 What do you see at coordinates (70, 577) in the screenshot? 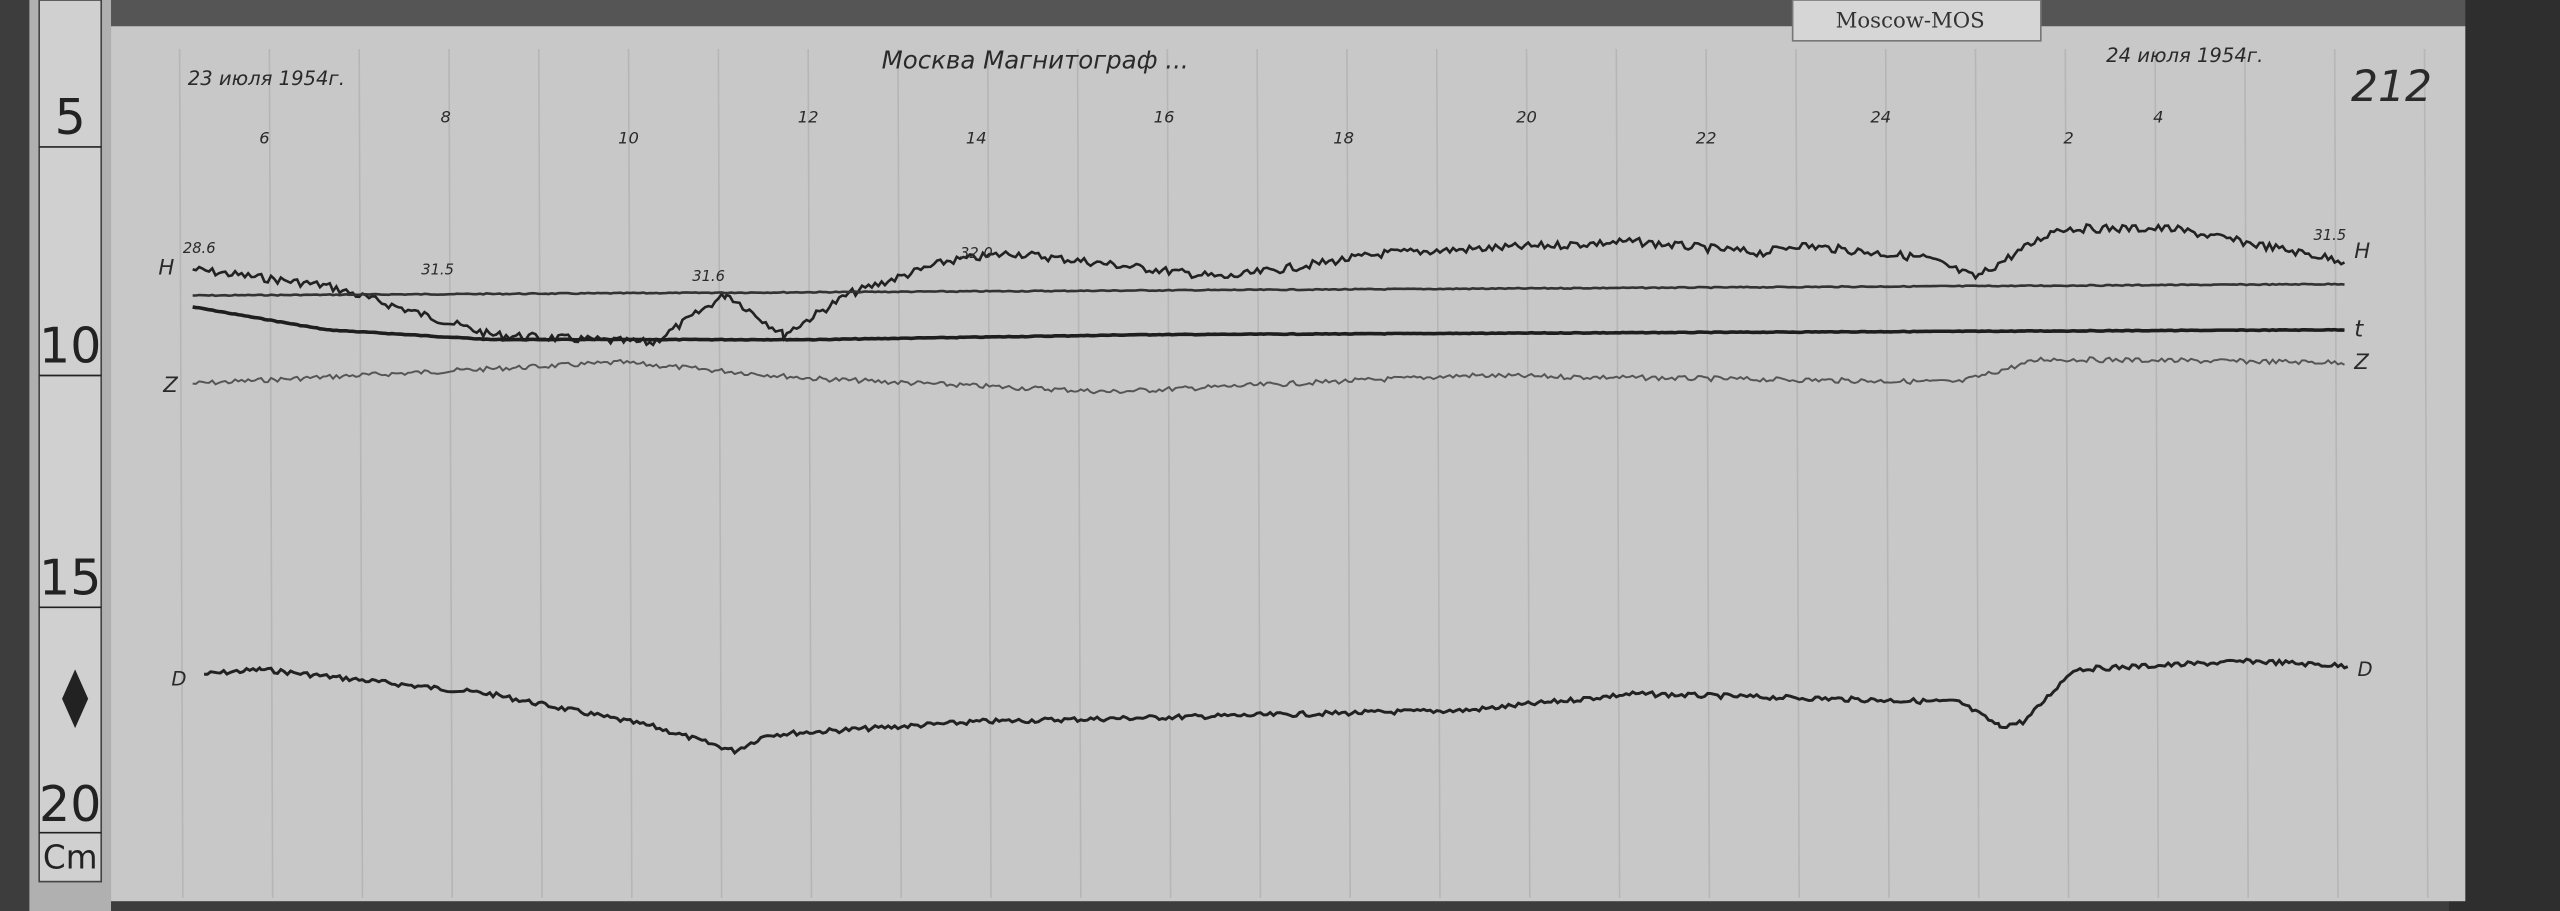
I see `ruler-mark: 15` at bounding box center [70, 577].